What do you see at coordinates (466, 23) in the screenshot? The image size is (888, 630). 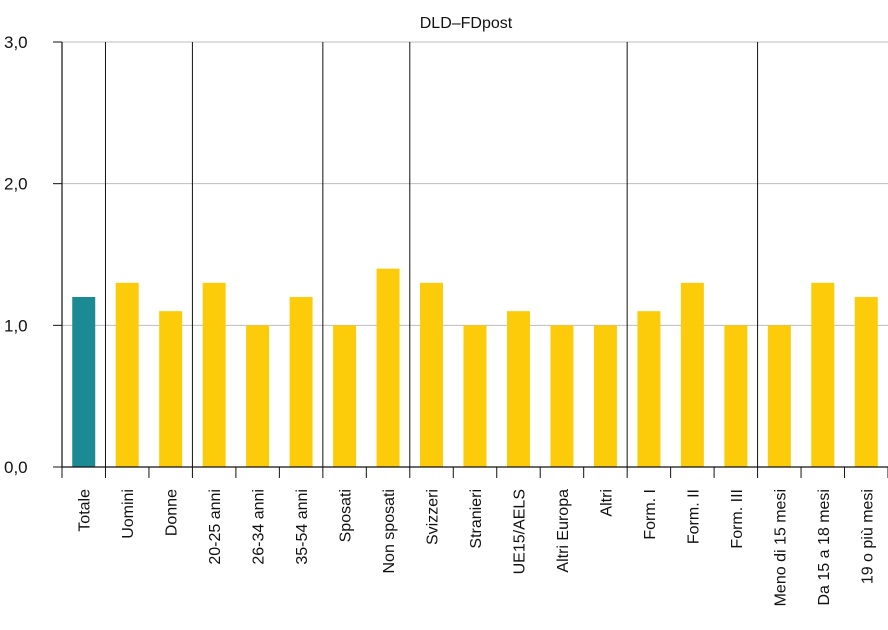 I see `chart-title: DLD–FDpost` at bounding box center [466, 23].